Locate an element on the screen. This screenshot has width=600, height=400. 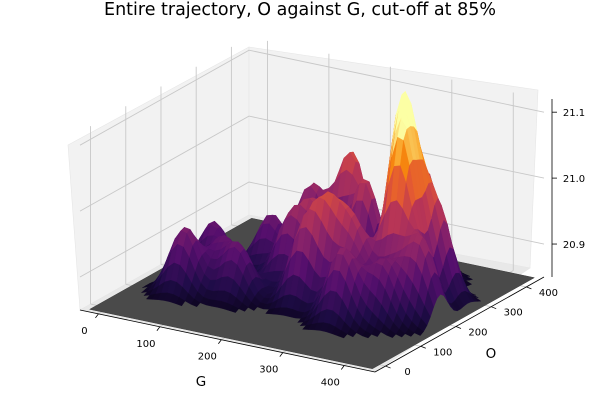
x-axis-label: G is located at coordinates (201, 382).